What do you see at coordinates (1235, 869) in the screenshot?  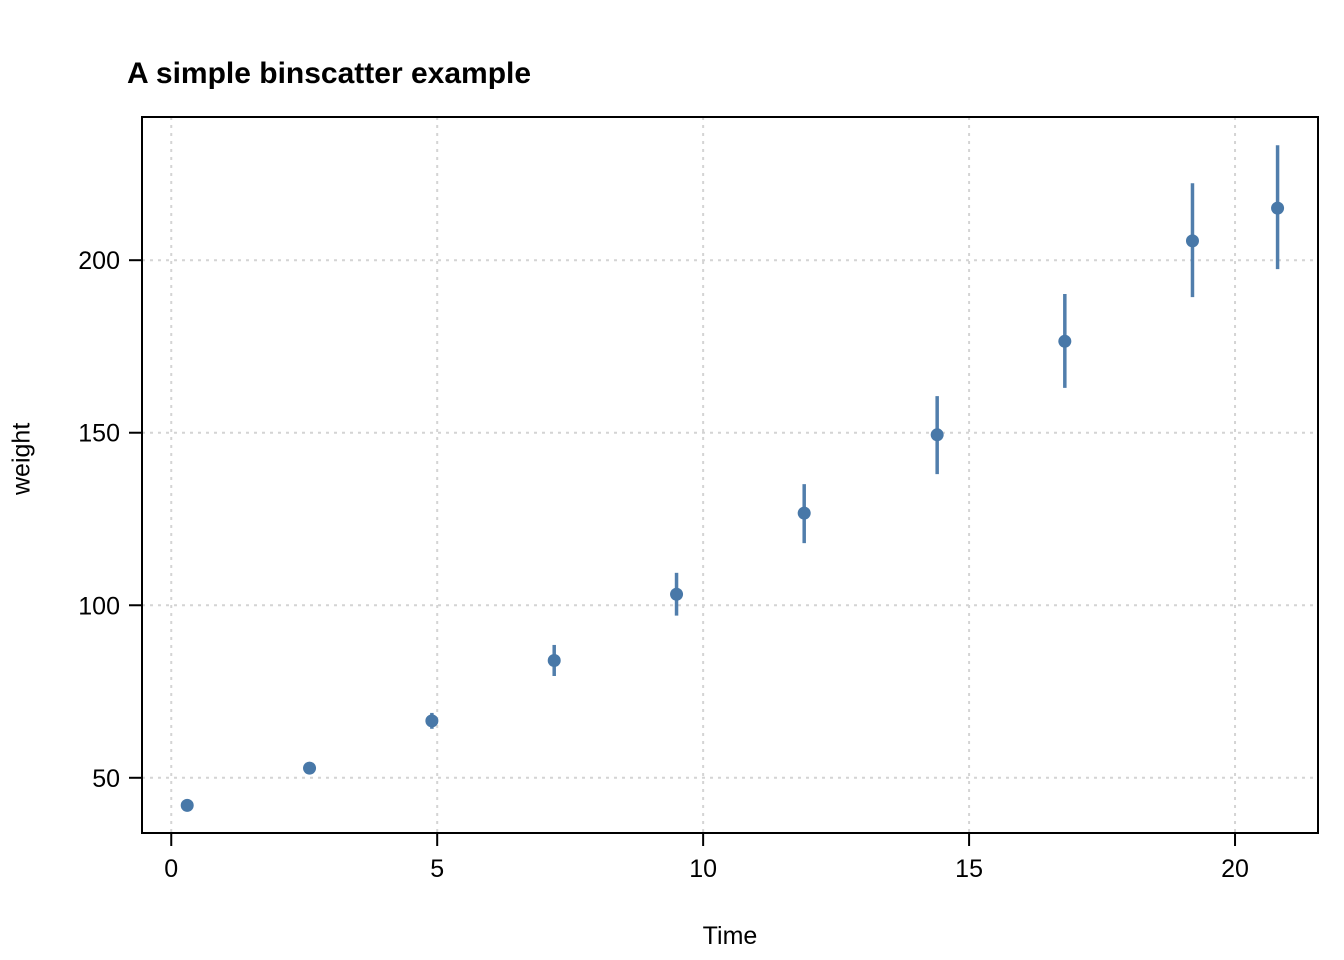 I see `x-tick-label: 20` at bounding box center [1235, 869].